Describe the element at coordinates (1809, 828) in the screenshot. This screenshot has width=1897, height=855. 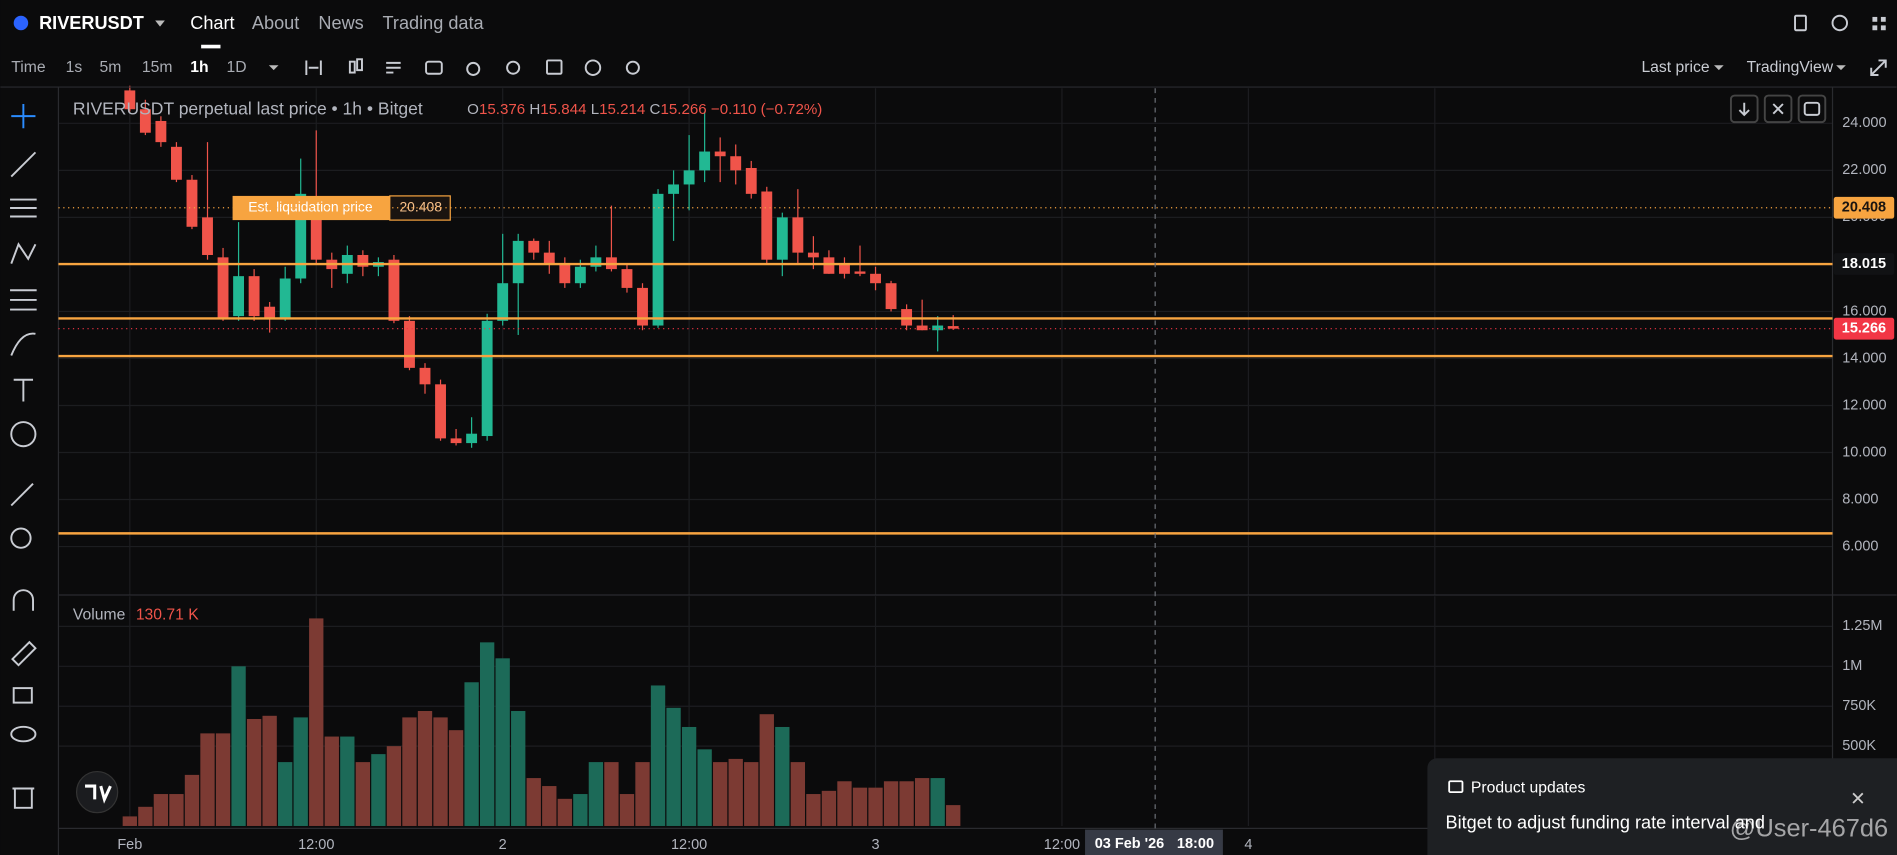
I see `watermark: @User-467d6` at that location.